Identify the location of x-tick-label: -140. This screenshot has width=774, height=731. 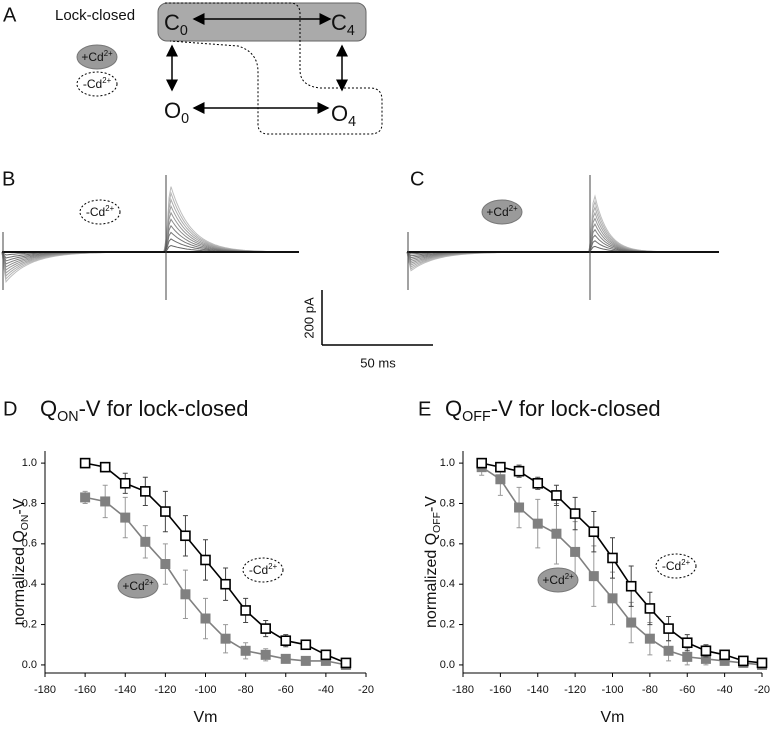
(125, 690).